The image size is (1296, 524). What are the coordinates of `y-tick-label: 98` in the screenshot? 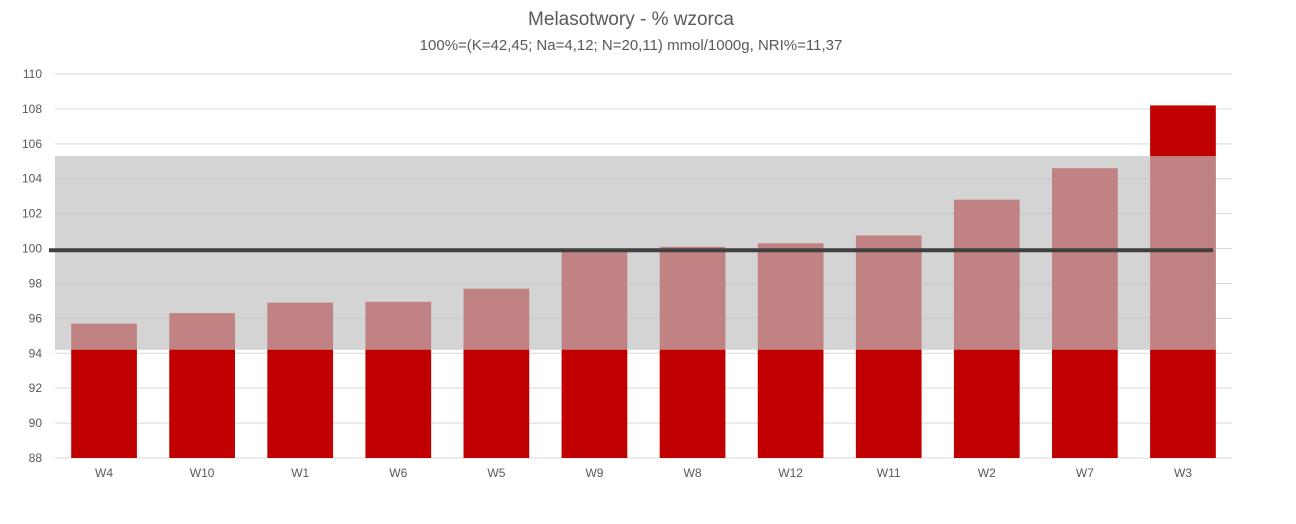 It's located at (36, 283).